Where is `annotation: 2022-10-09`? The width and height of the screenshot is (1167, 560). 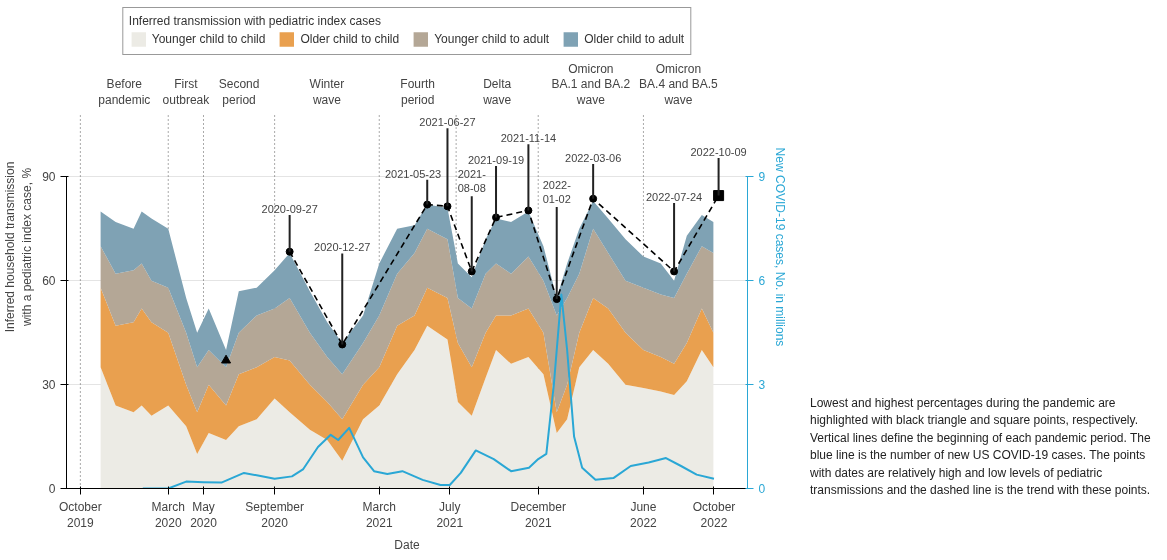
annotation: 2022-10-09 is located at coordinates (718, 151).